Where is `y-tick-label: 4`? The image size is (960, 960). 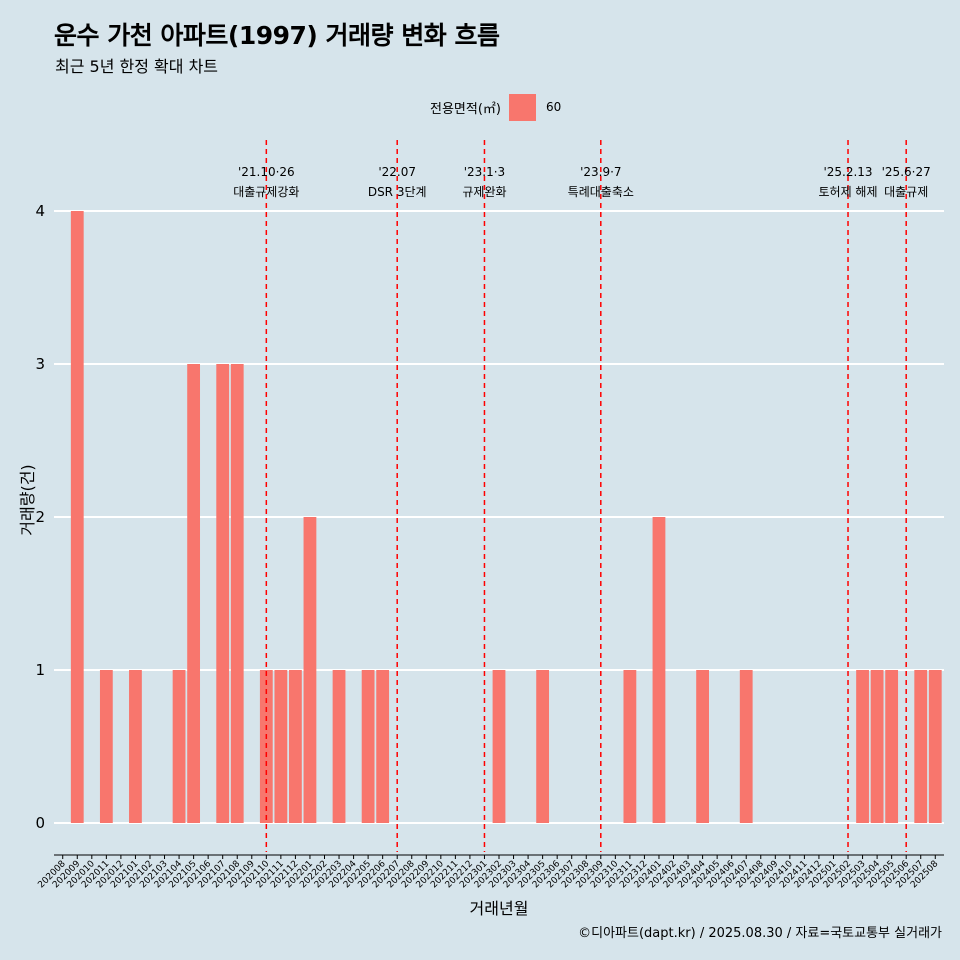 y-tick-label: 4 is located at coordinates (40, 211).